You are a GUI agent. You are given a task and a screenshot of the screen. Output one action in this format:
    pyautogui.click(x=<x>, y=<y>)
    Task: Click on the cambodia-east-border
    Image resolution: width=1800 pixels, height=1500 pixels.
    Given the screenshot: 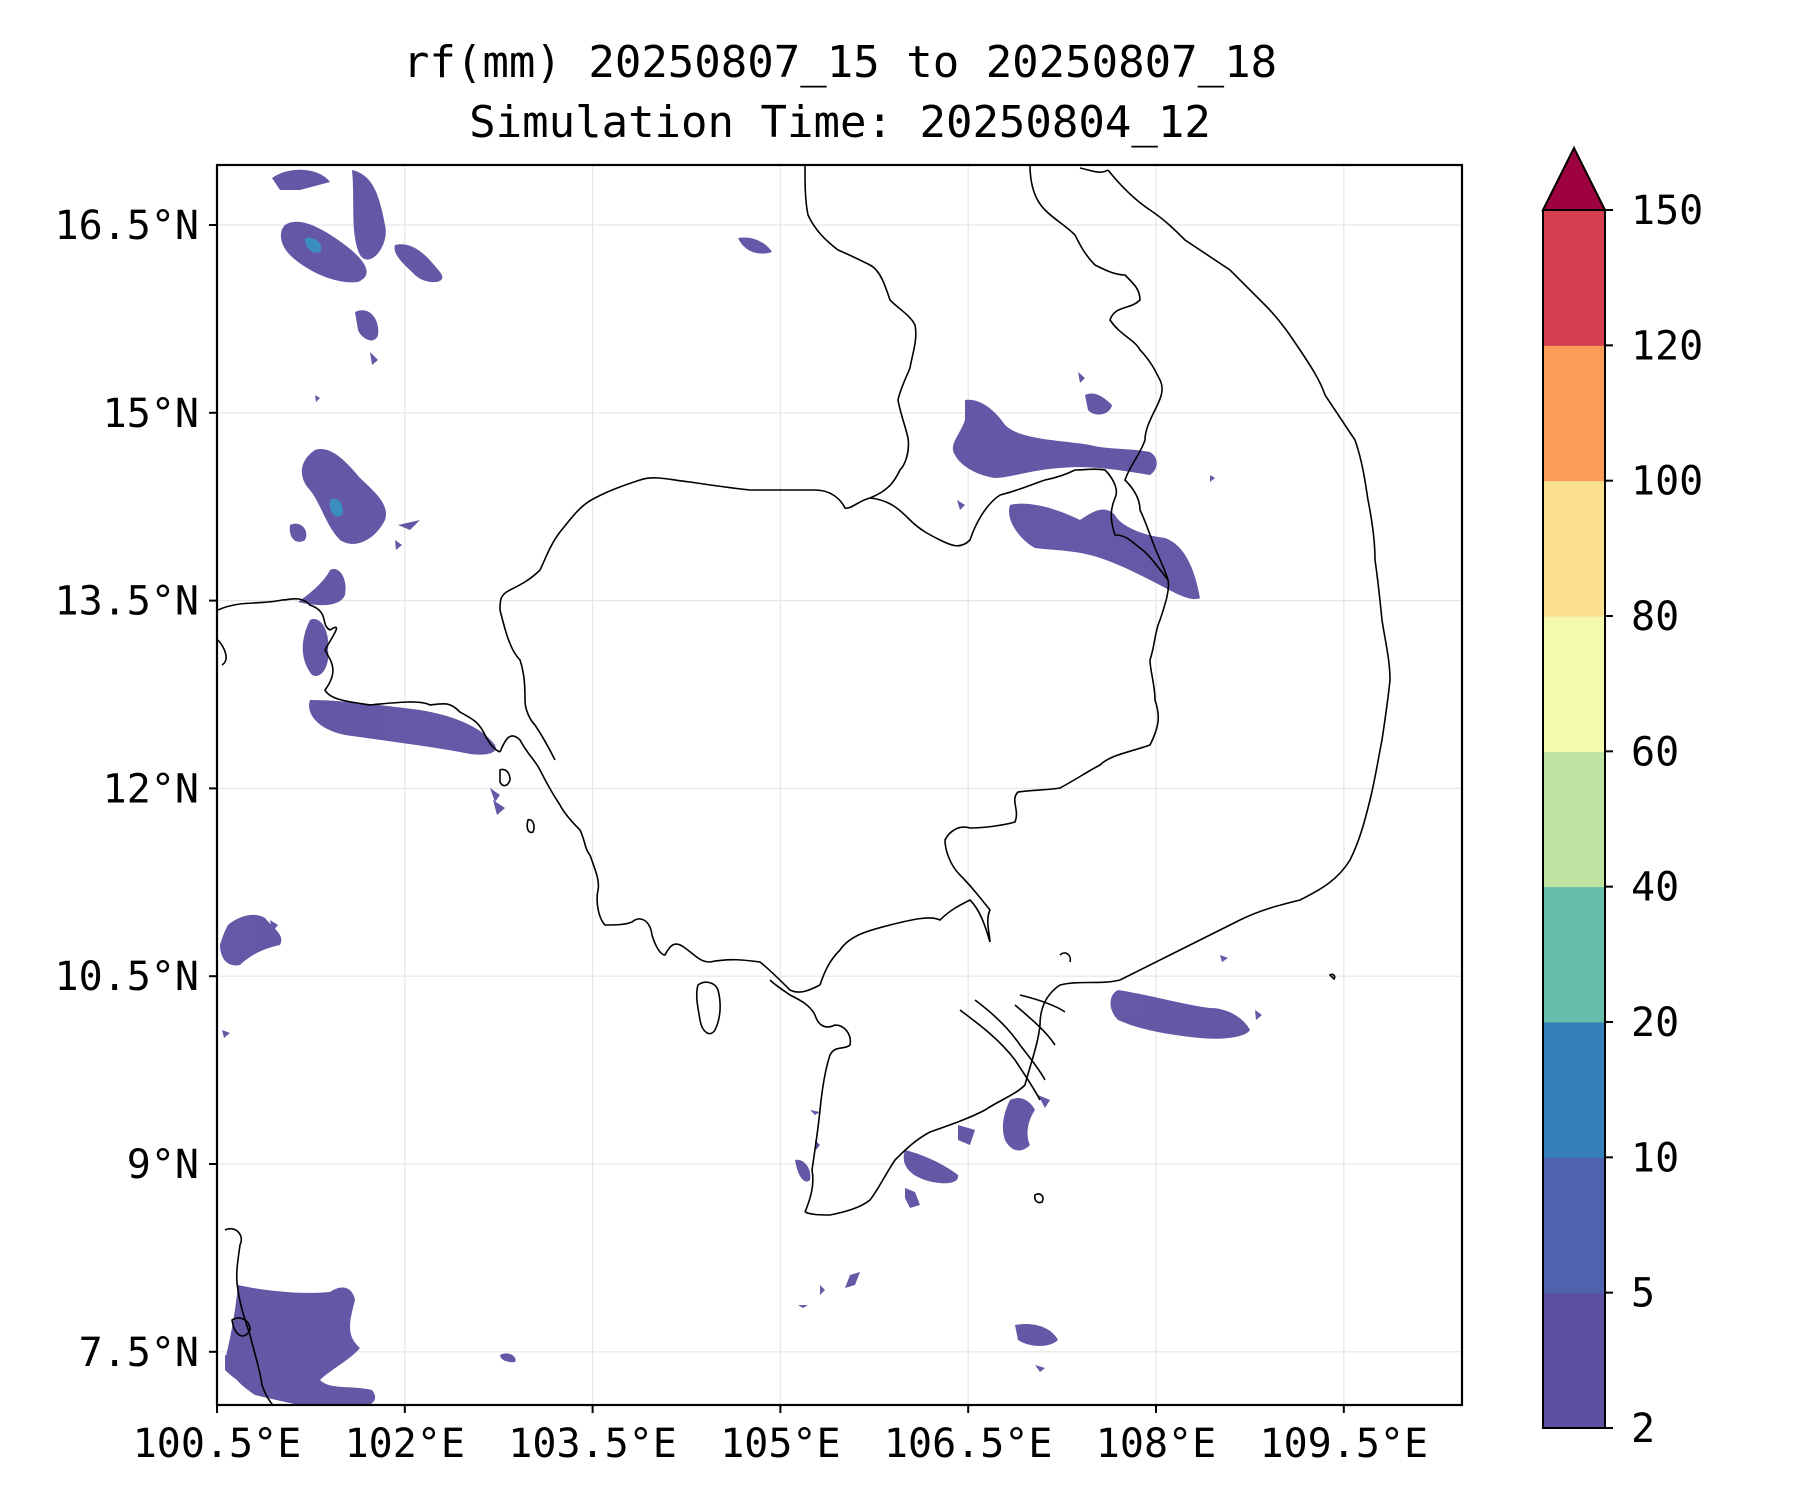 What is the action you would take?
    pyautogui.click(x=994, y=782)
    